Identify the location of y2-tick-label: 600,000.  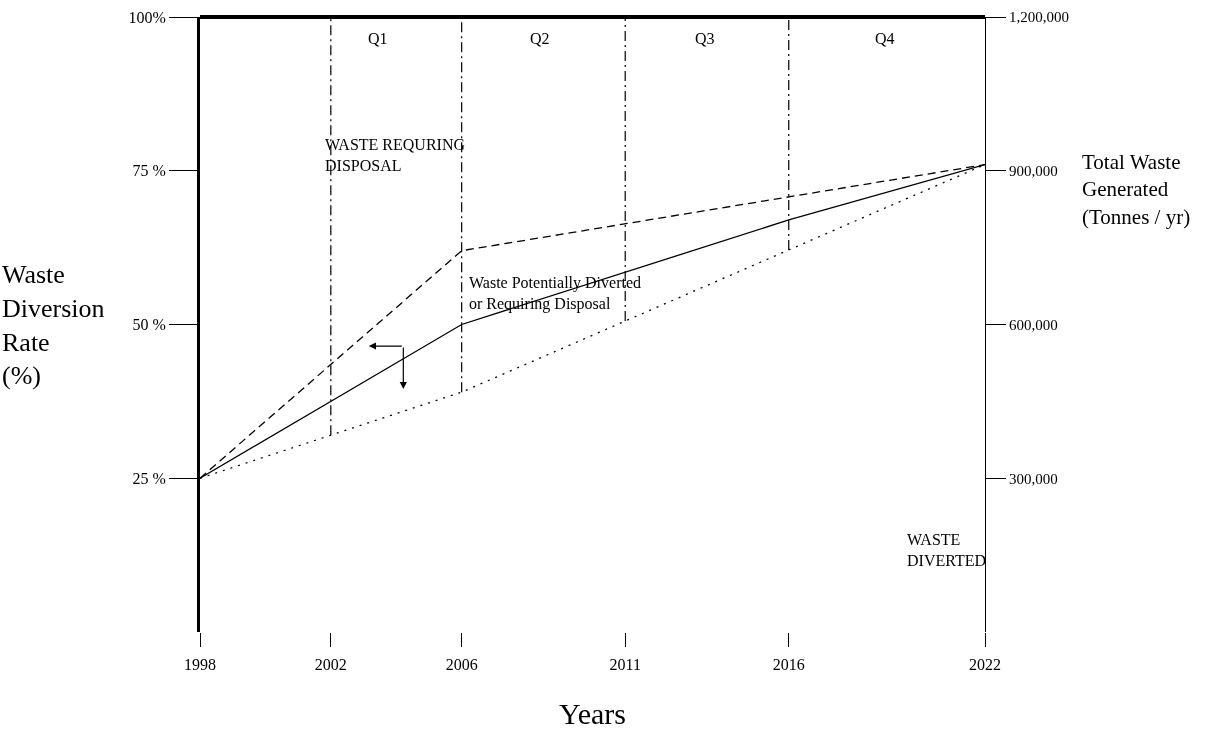
(1033, 324).